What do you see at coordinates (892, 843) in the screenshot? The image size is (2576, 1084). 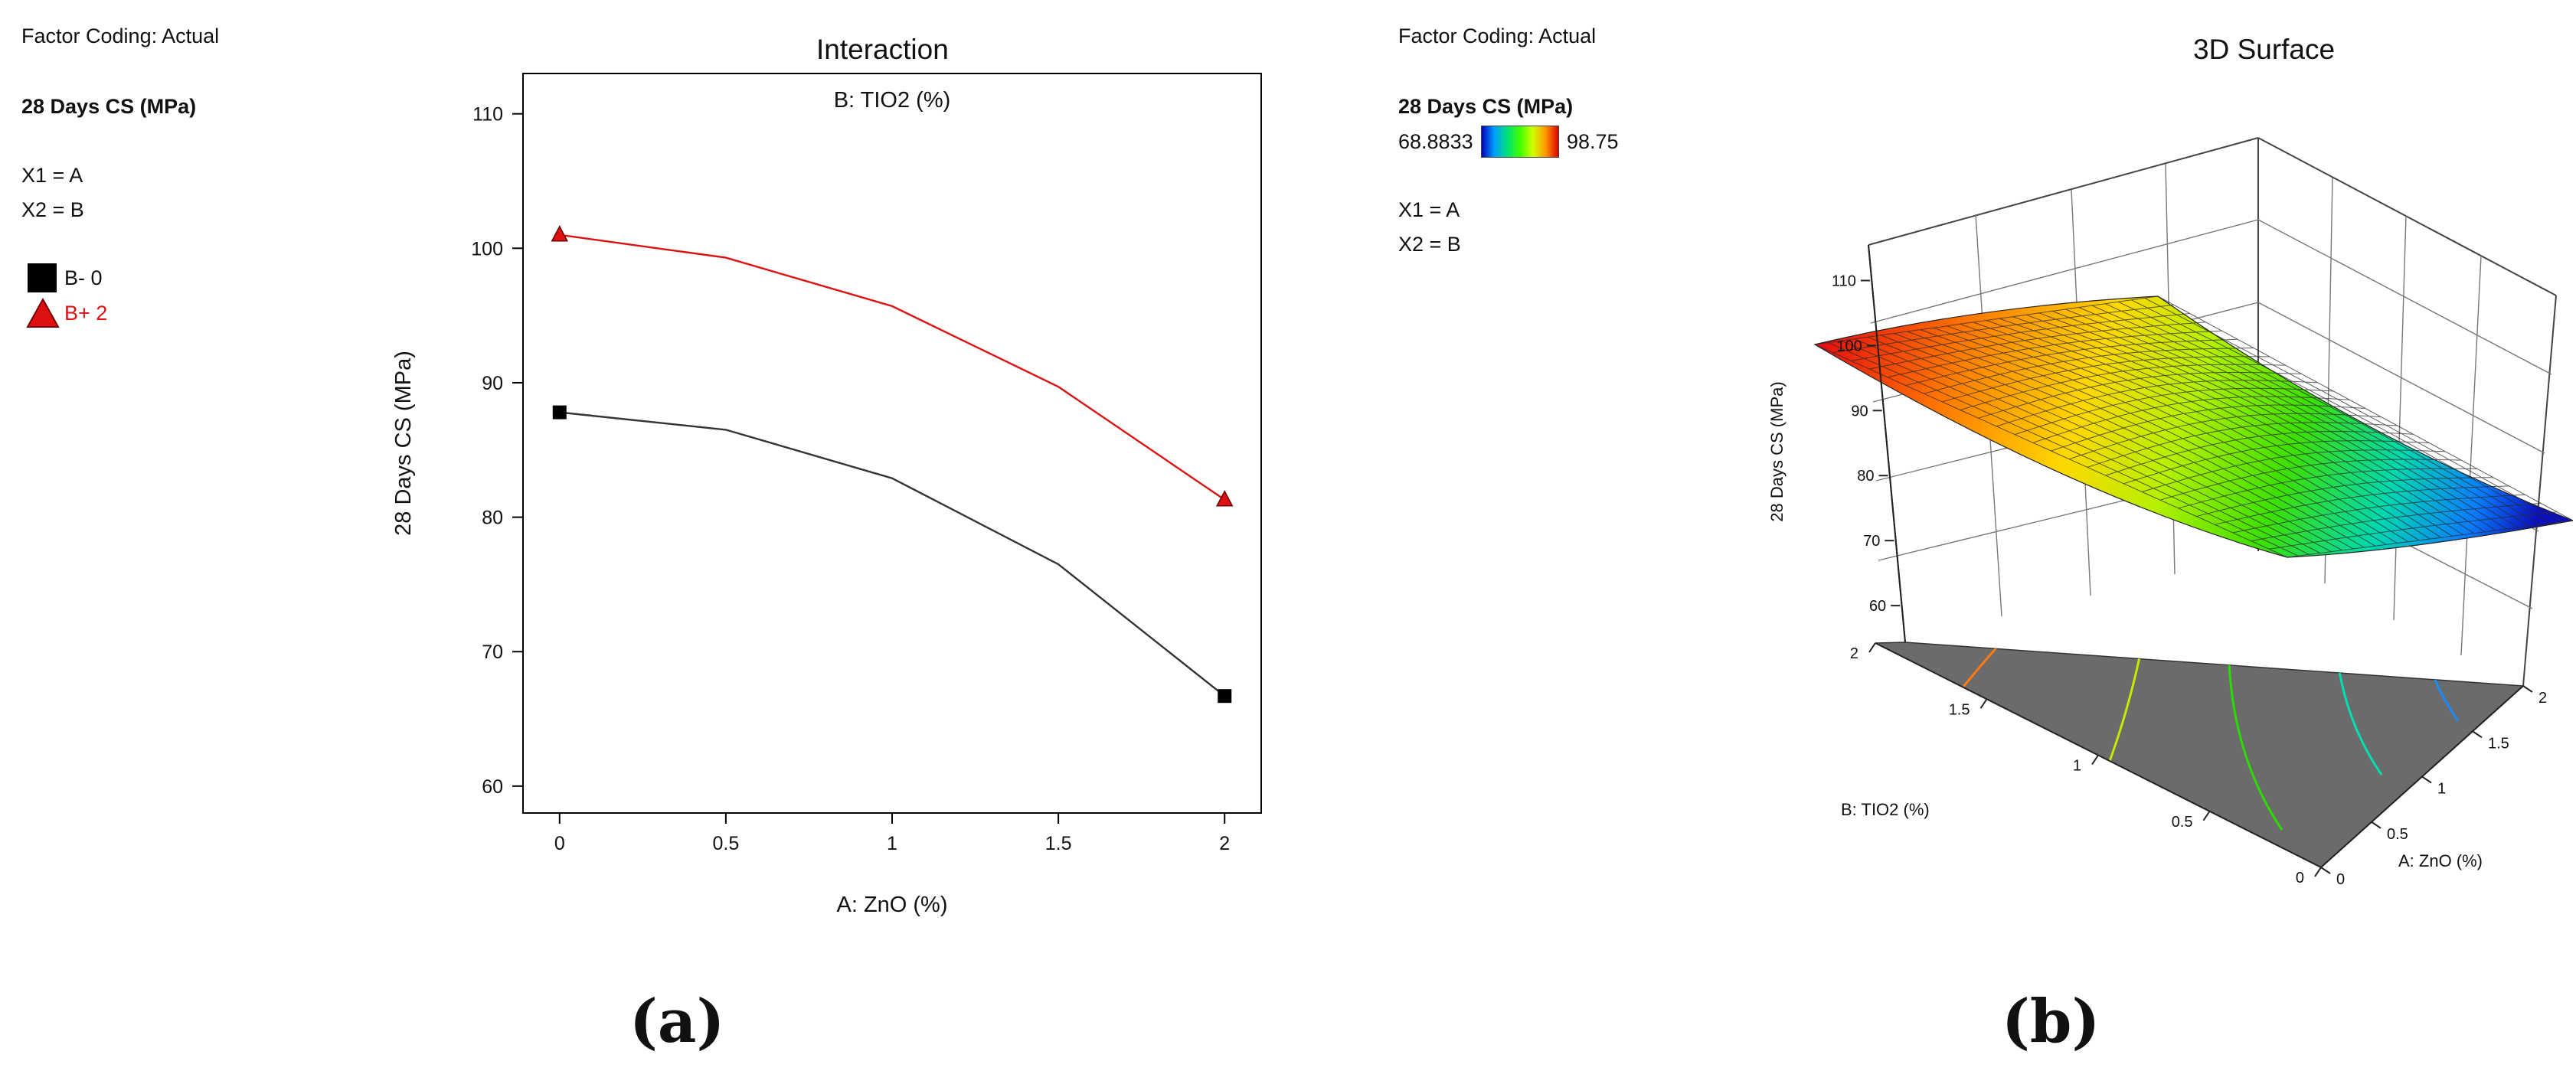 I see `x-tick-label: 1` at bounding box center [892, 843].